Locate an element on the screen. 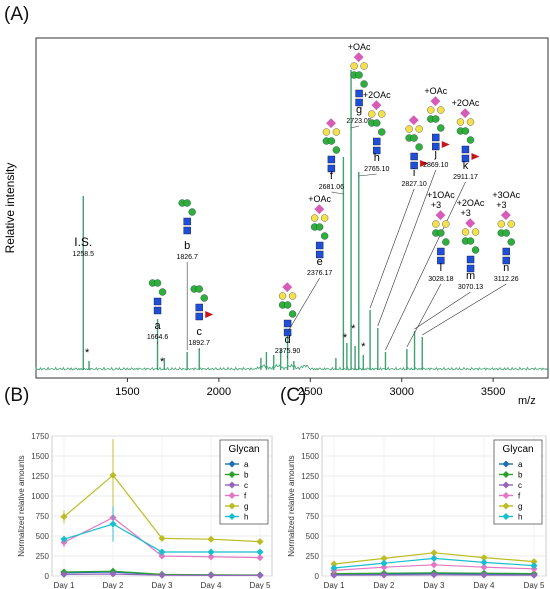 The height and width of the screenshot is (589, 550). x-tick-label: Day 3 is located at coordinates (162, 585).